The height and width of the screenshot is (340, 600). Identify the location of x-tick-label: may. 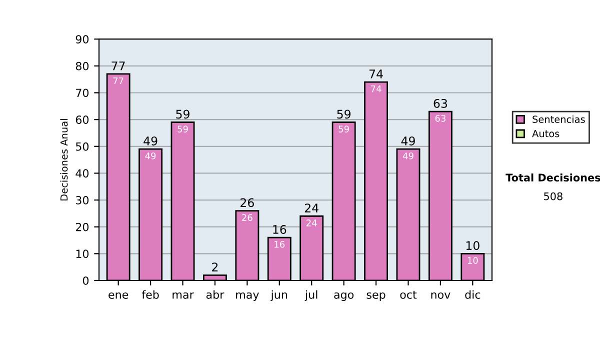
(247, 296).